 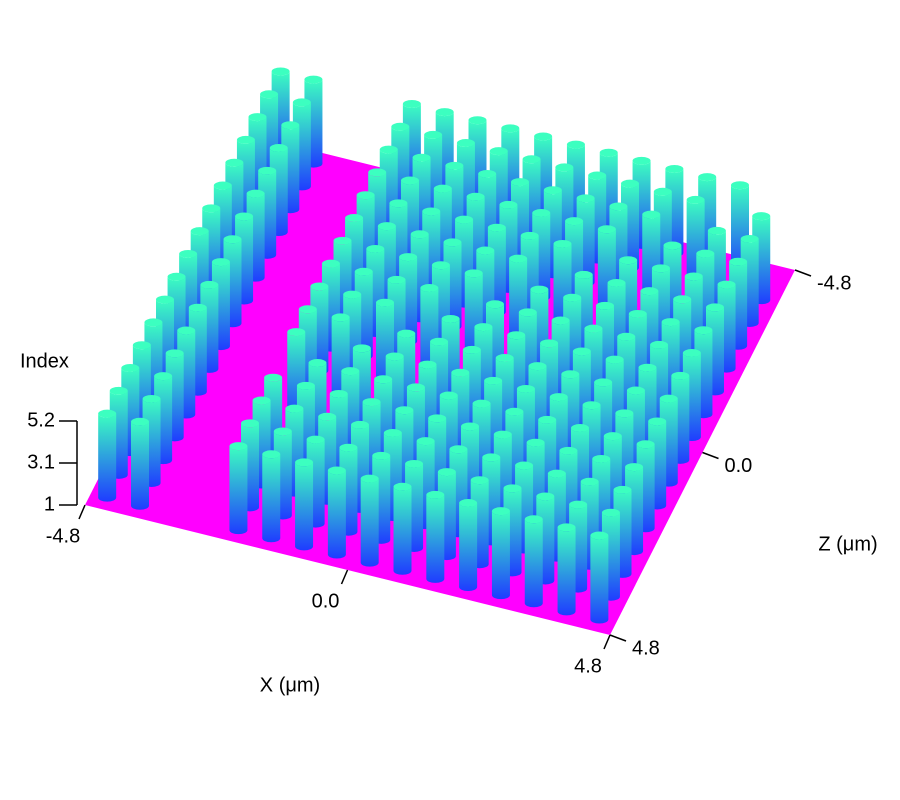 I want to click on y-tick-label: 3.1, so click(x=41, y=462).